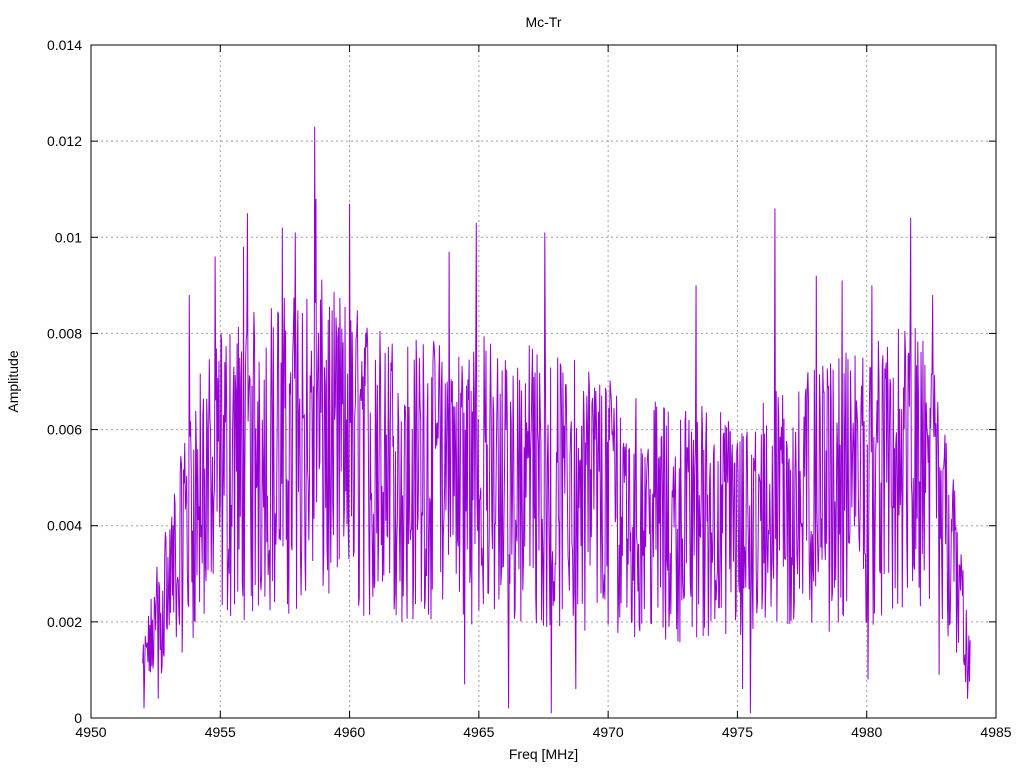 The height and width of the screenshot is (768, 1024). Describe the element at coordinates (64, 141) in the screenshot. I see `y-tick-label: 0.012` at that location.